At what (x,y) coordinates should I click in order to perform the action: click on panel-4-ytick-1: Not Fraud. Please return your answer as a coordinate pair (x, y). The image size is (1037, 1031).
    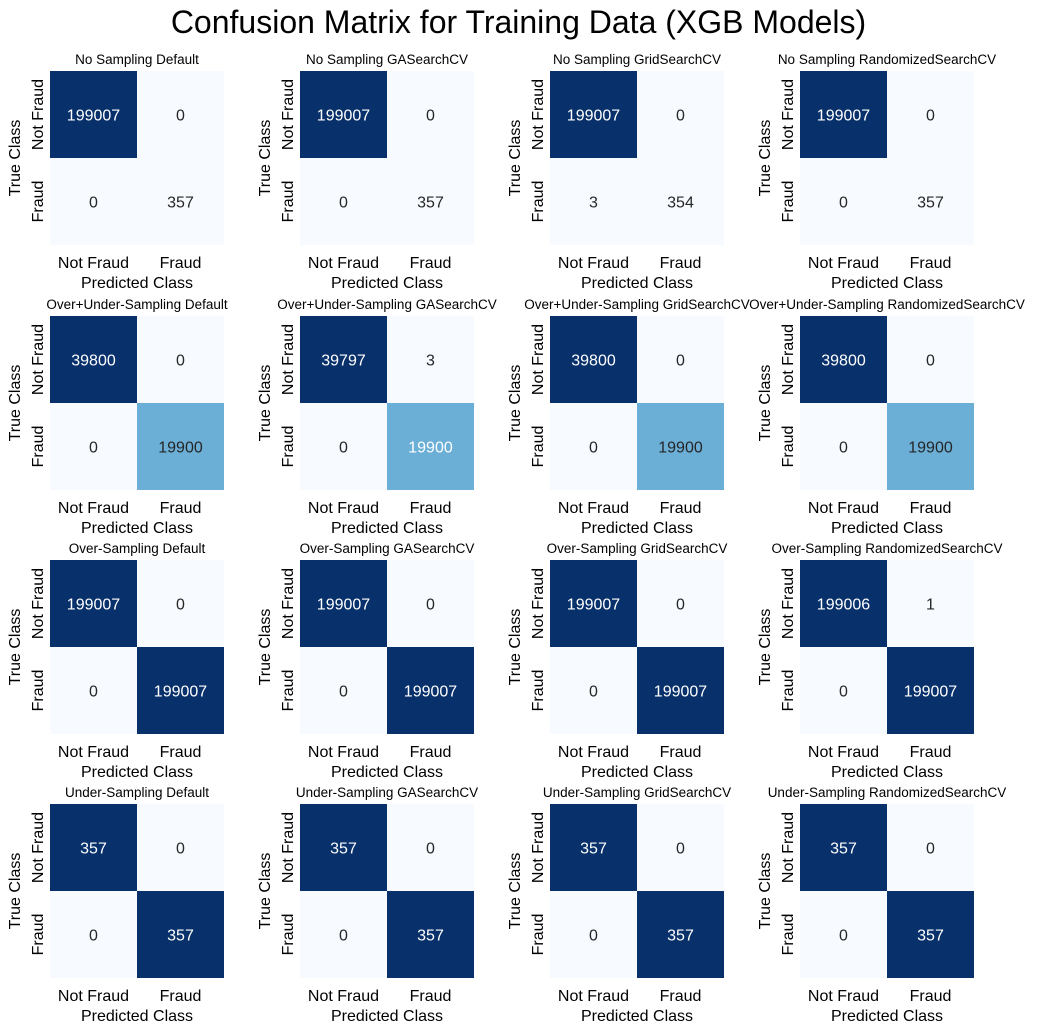
    Looking at the image, I should click on (788, 114).